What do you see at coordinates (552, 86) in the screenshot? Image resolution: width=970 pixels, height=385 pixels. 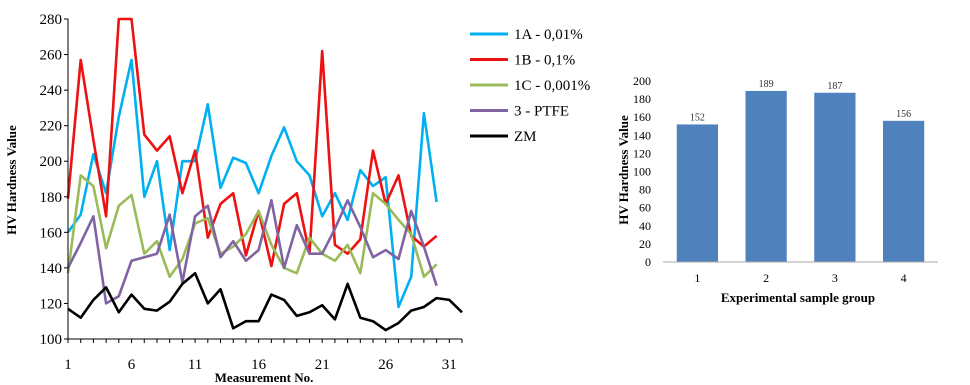 I see `legend-label-1c-0-001: 1C - 0,001%` at bounding box center [552, 86].